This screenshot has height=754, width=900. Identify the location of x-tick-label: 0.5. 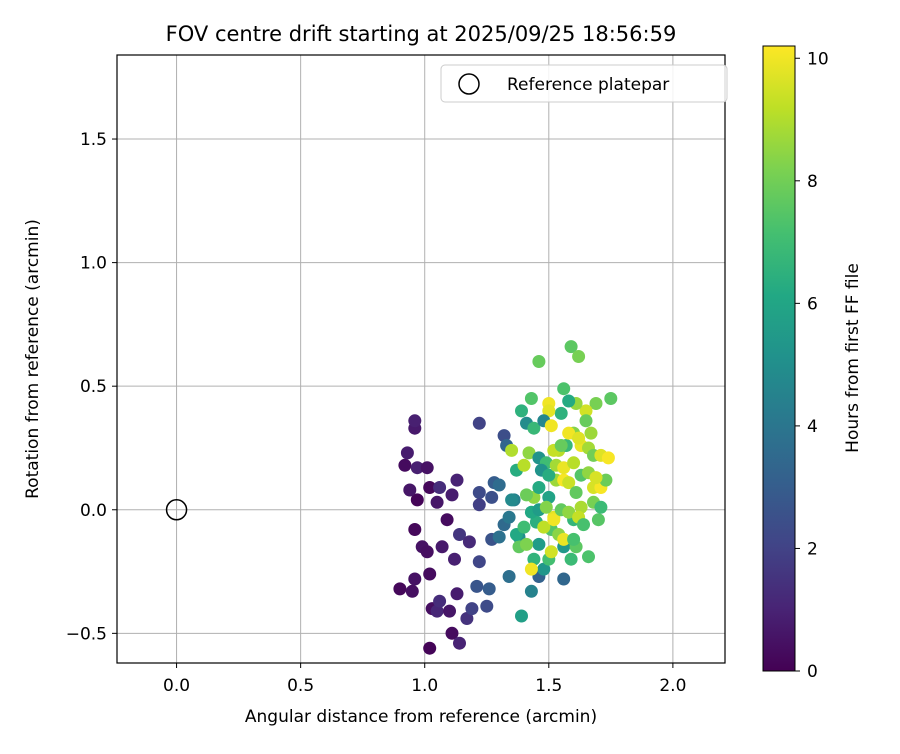
(300, 686).